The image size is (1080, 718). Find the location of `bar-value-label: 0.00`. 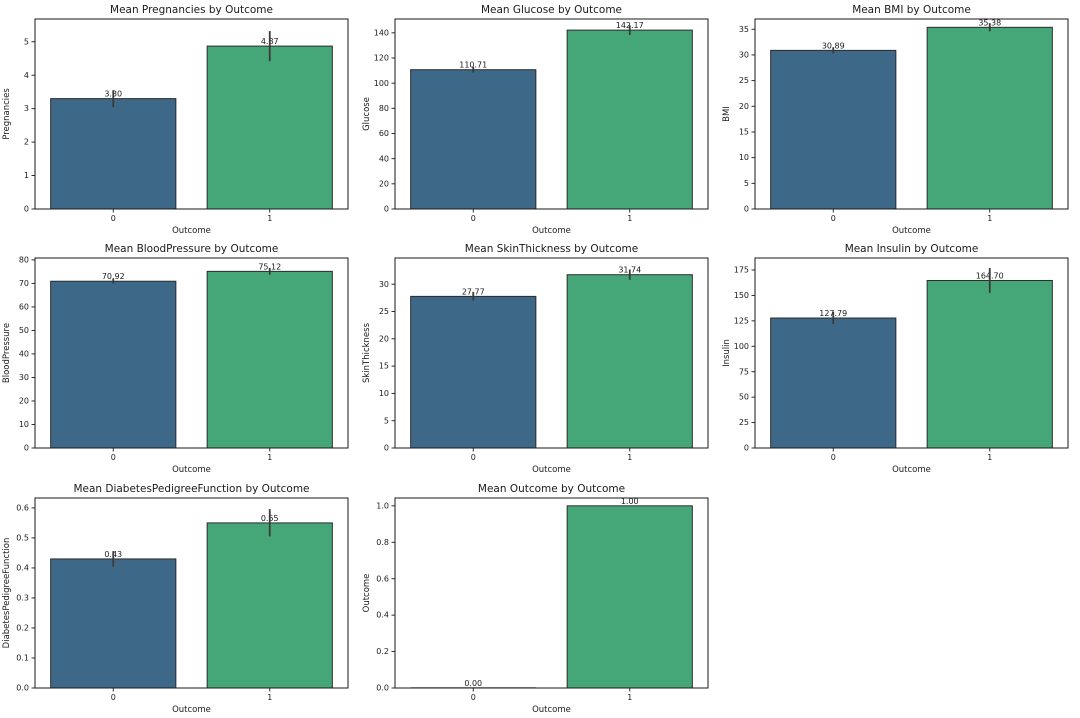

bar-value-label: 0.00 is located at coordinates (473, 683).